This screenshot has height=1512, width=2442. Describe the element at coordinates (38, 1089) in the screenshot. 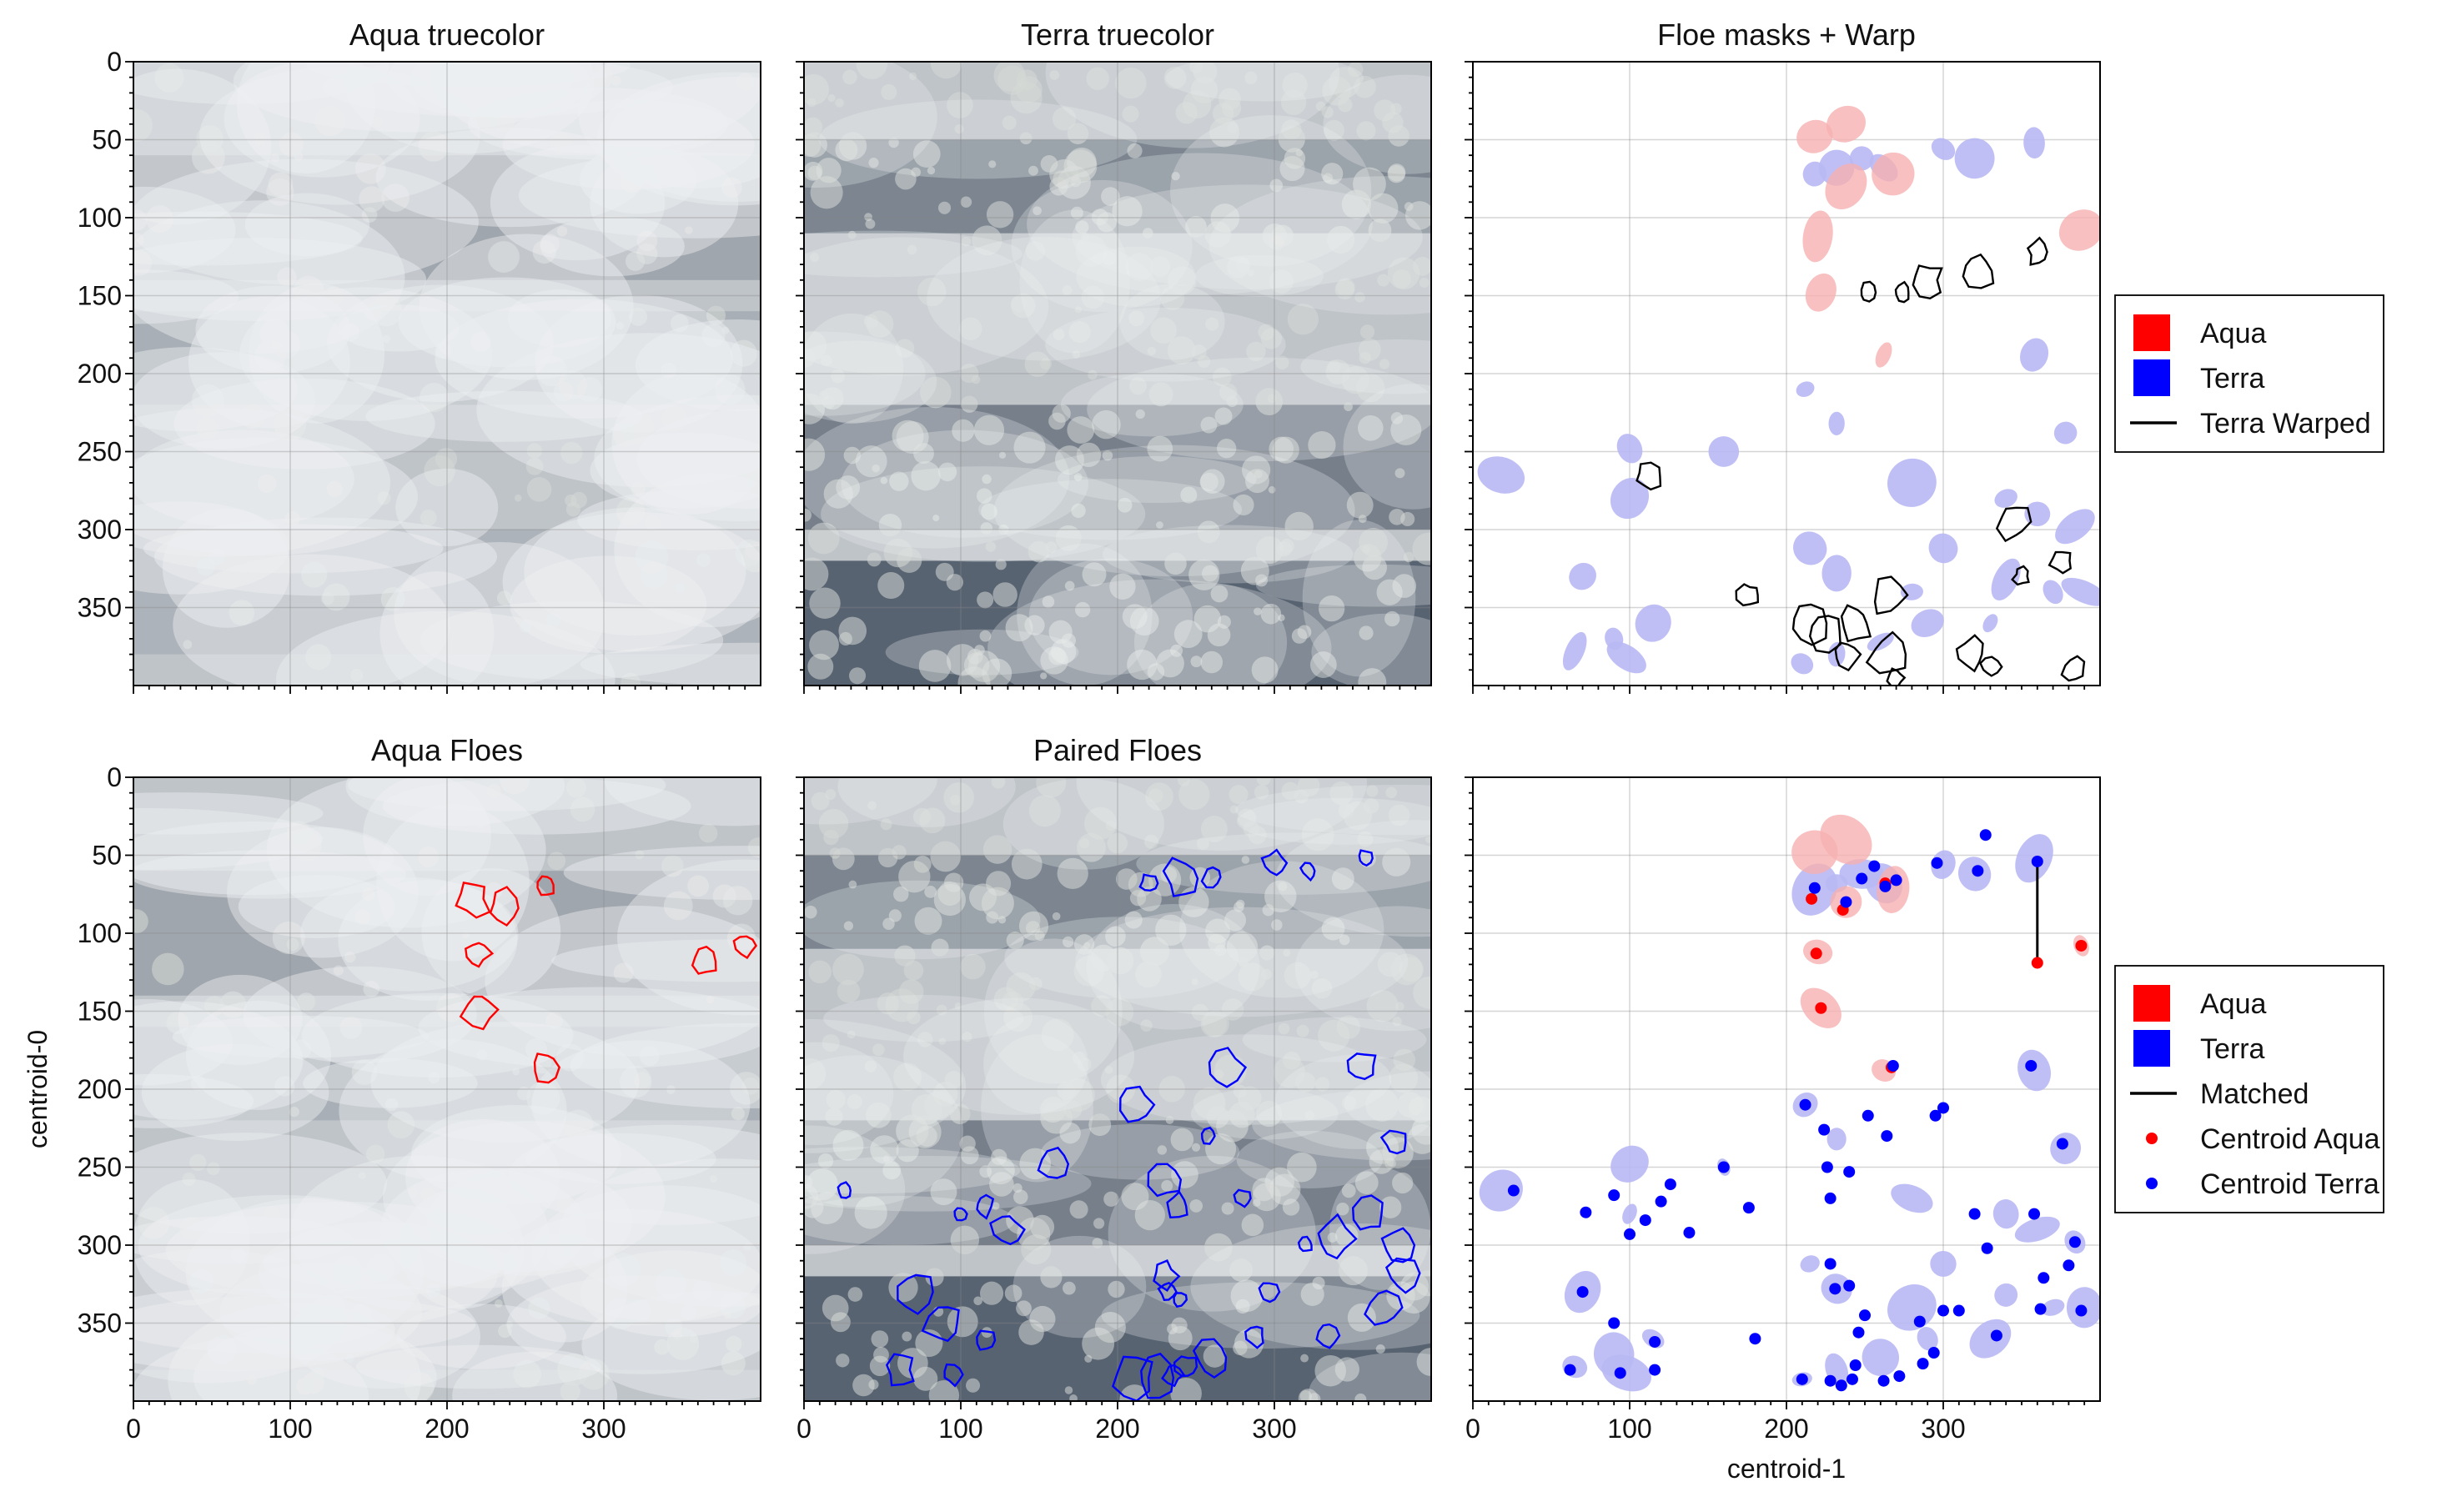

I see `y-axis-label: centroid-0` at that location.